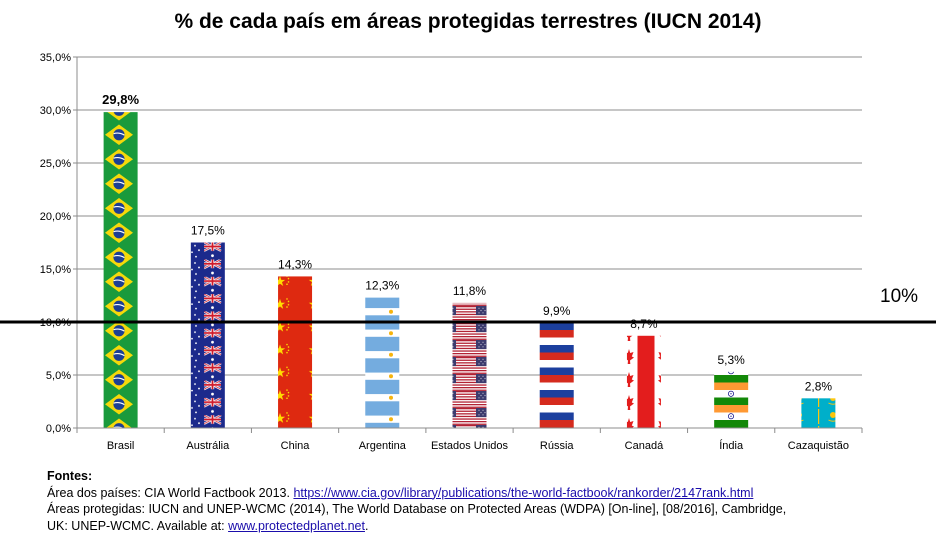 Image resolution: width=936 pixels, height=544 pixels. What do you see at coordinates (644, 324) in the screenshot?
I see `data-label: 8,7%` at bounding box center [644, 324].